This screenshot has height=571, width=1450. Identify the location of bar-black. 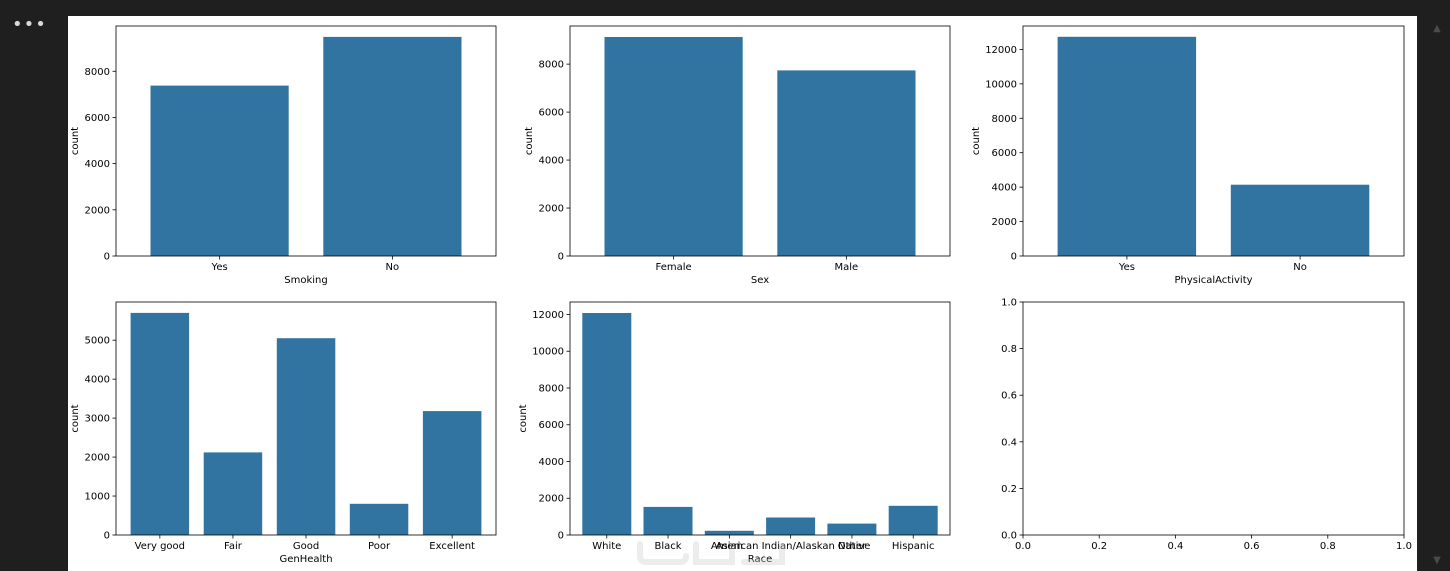
(668, 520).